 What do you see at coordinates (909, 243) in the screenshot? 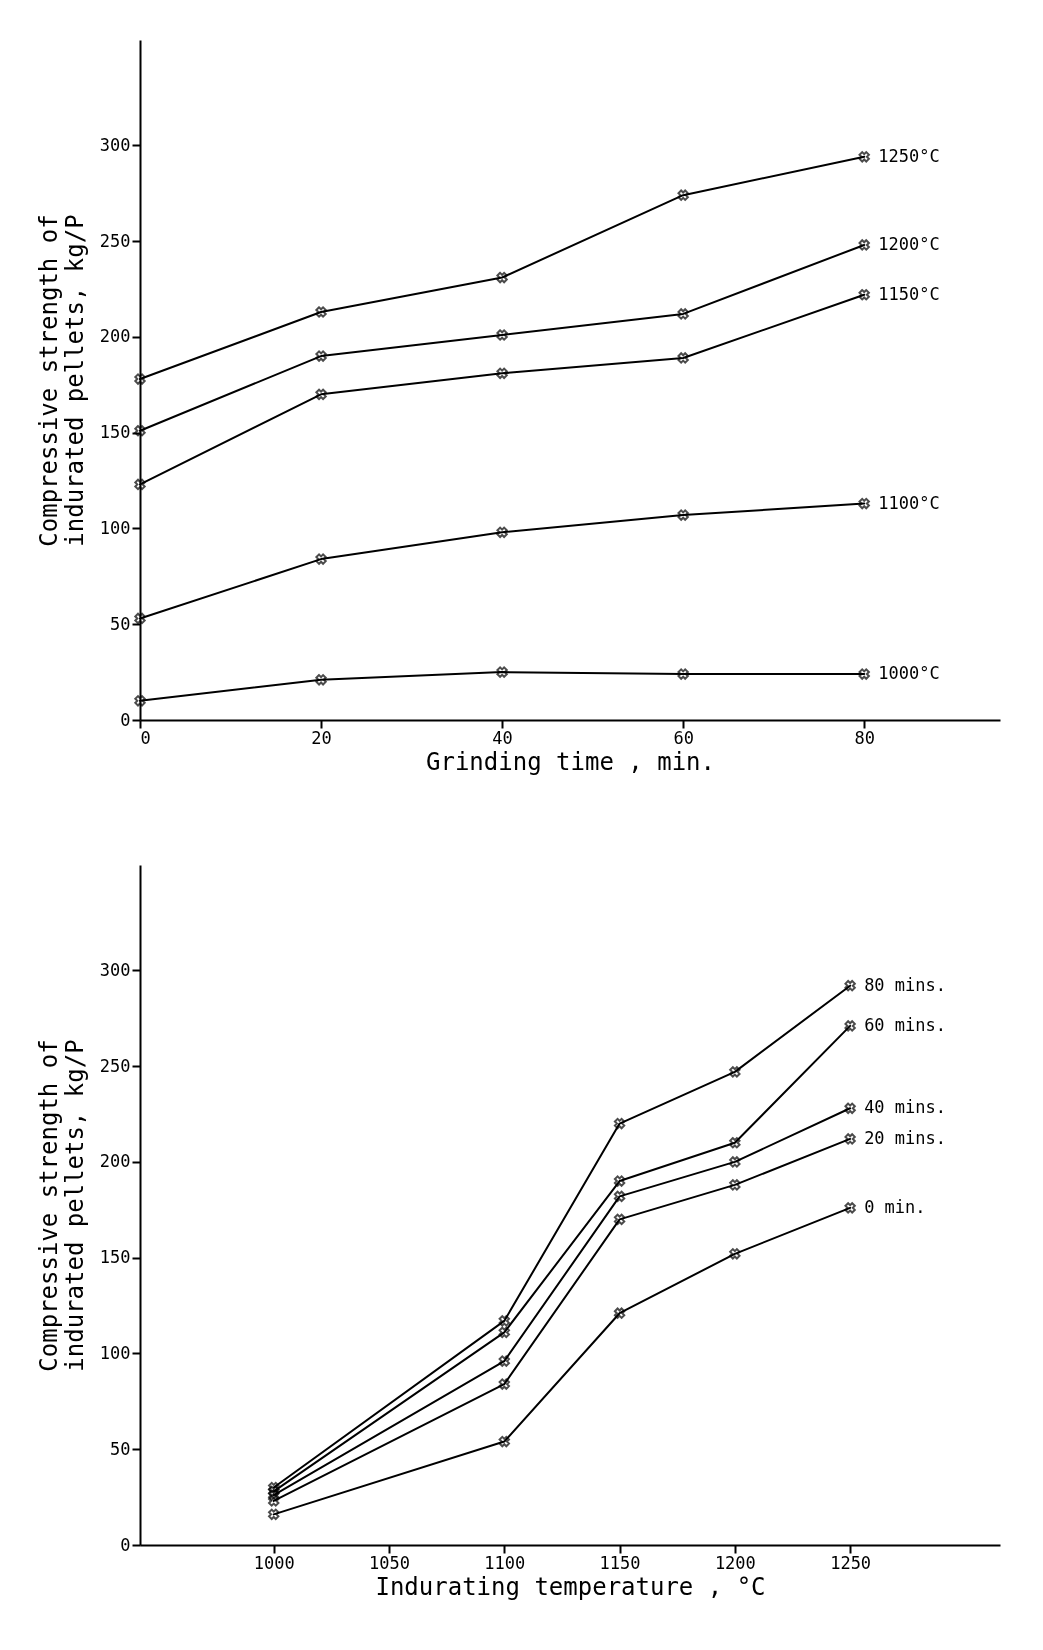
I see `series-label: 1200°C` at bounding box center [909, 243].